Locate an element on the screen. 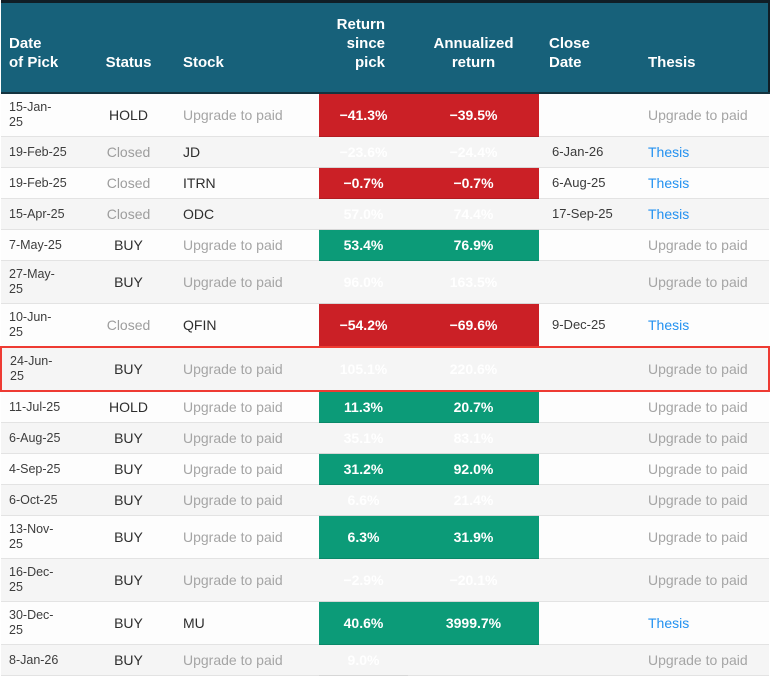 This screenshot has width=774, height=676. date-of-pick-cell: 15-Jan- 25 is located at coordinates (46, 115).